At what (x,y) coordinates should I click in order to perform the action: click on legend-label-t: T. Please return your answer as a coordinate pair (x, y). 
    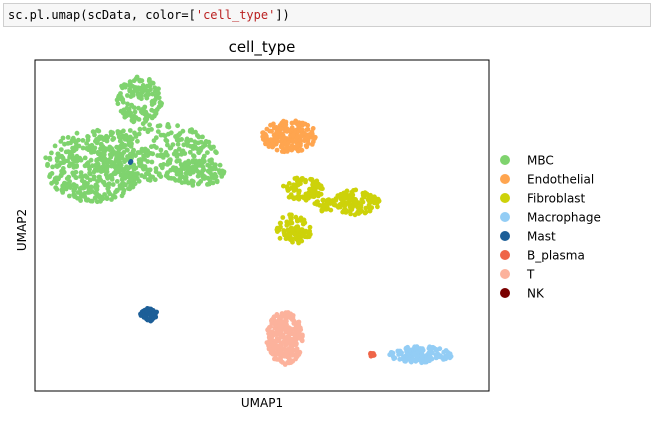
    Looking at the image, I should click on (530, 275).